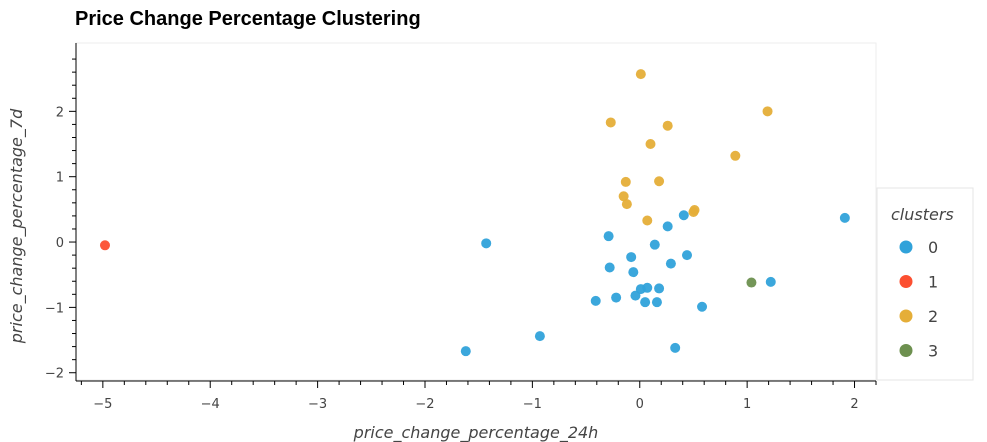  Describe the element at coordinates (747, 404) in the screenshot. I see `x-tick-label: 1` at that location.